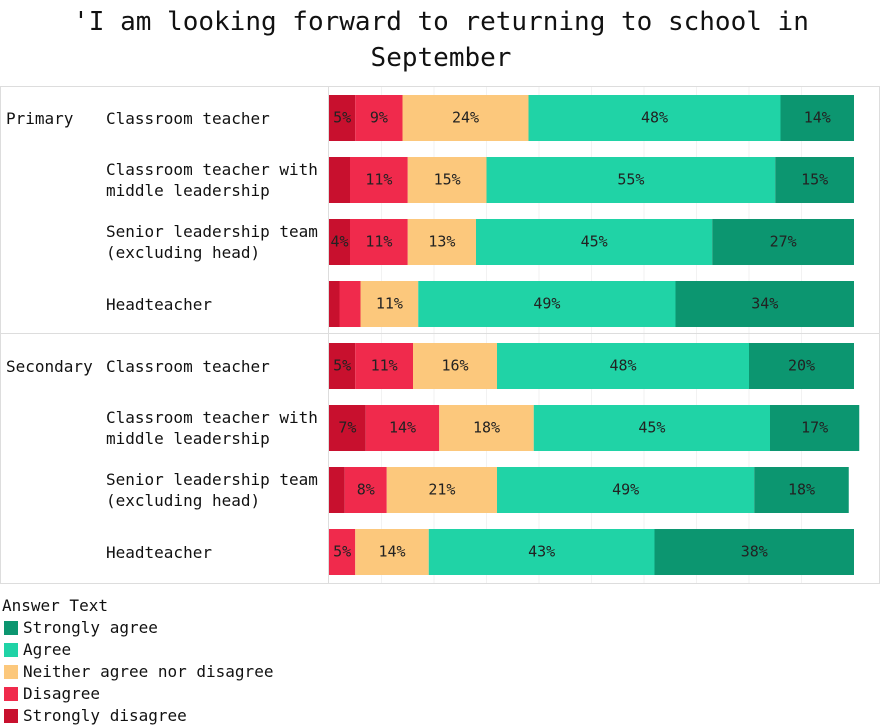 This screenshot has height=727, width=882. I want to click on data-label: 24%, so click(465, 118).